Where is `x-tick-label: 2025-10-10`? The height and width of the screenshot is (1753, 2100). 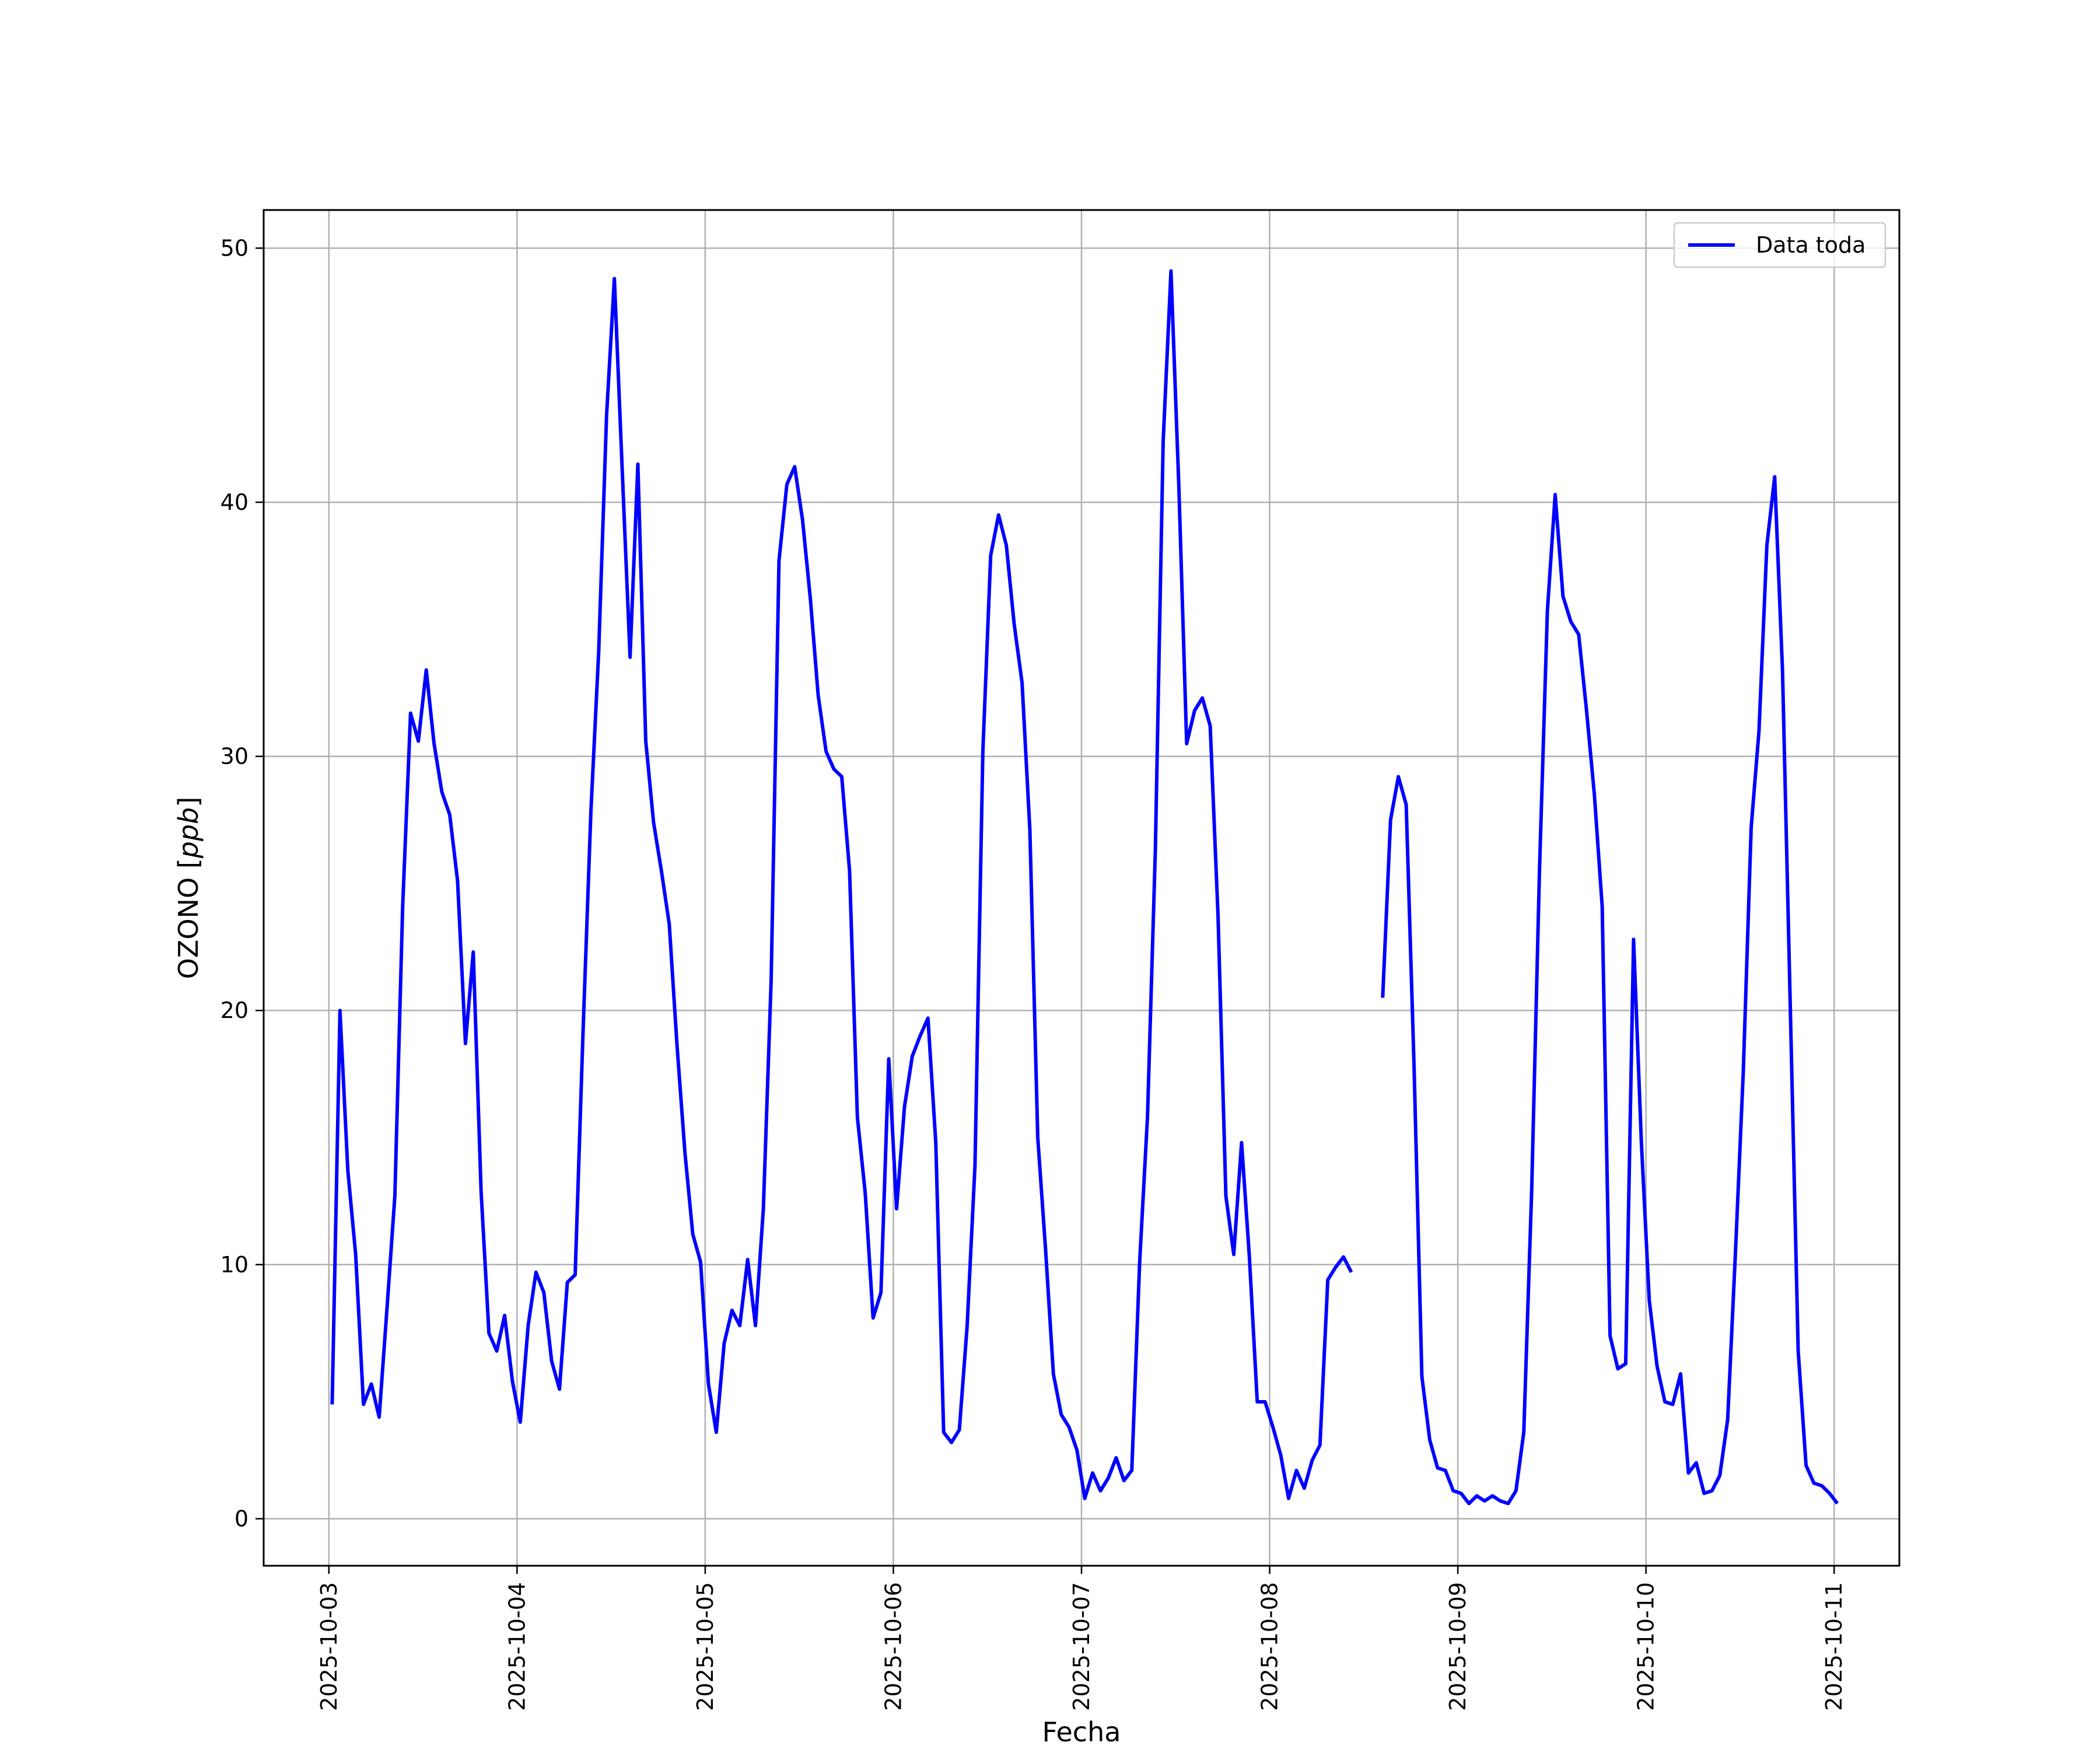 x-tick-label: 2025-10-10 is located at coordinates (1646, 1646).